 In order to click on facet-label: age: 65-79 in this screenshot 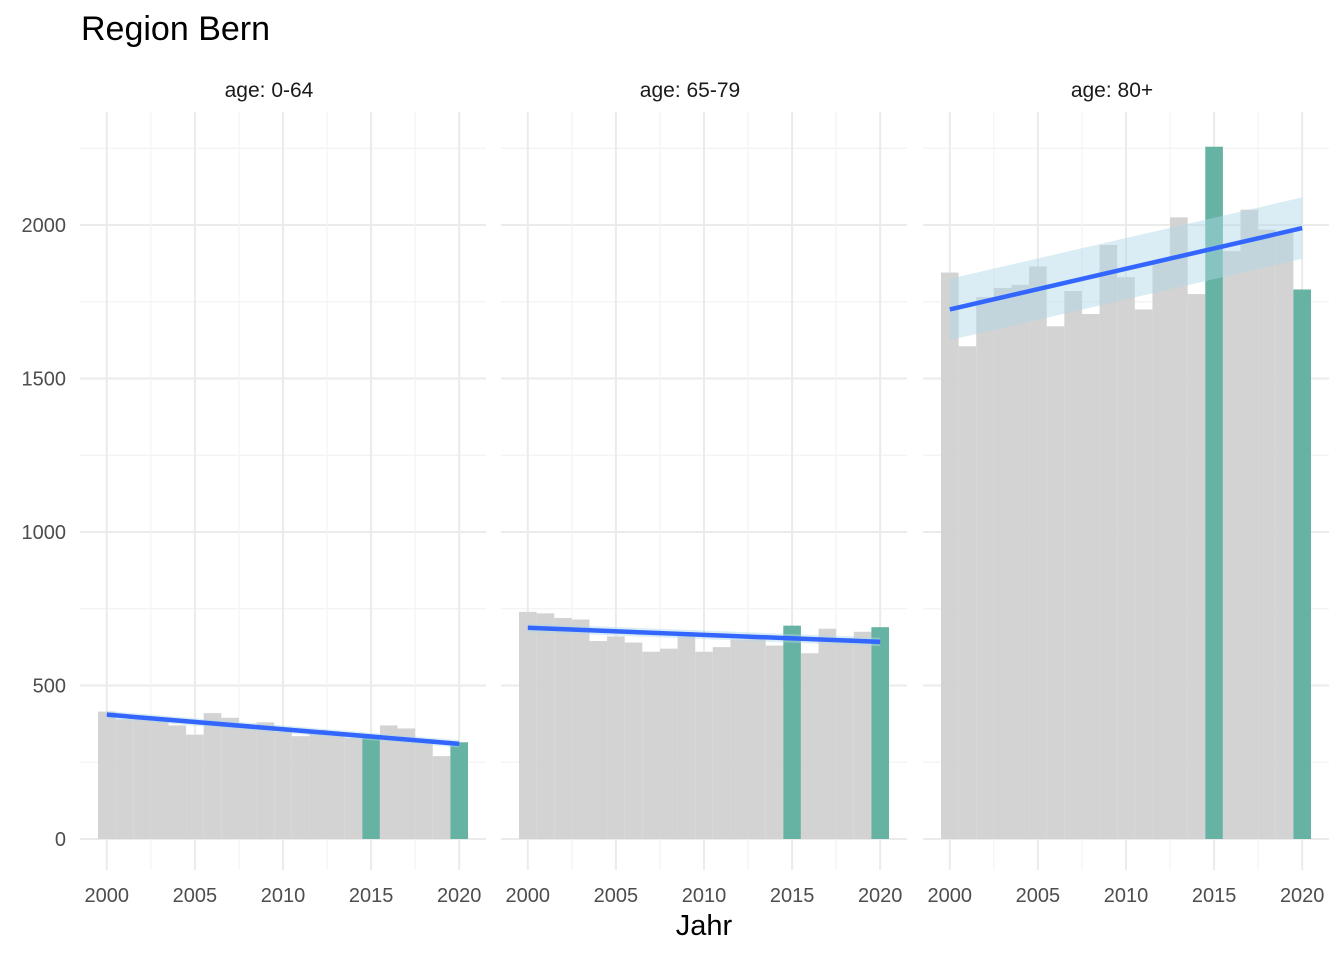, I will do `click(690, 90)`.